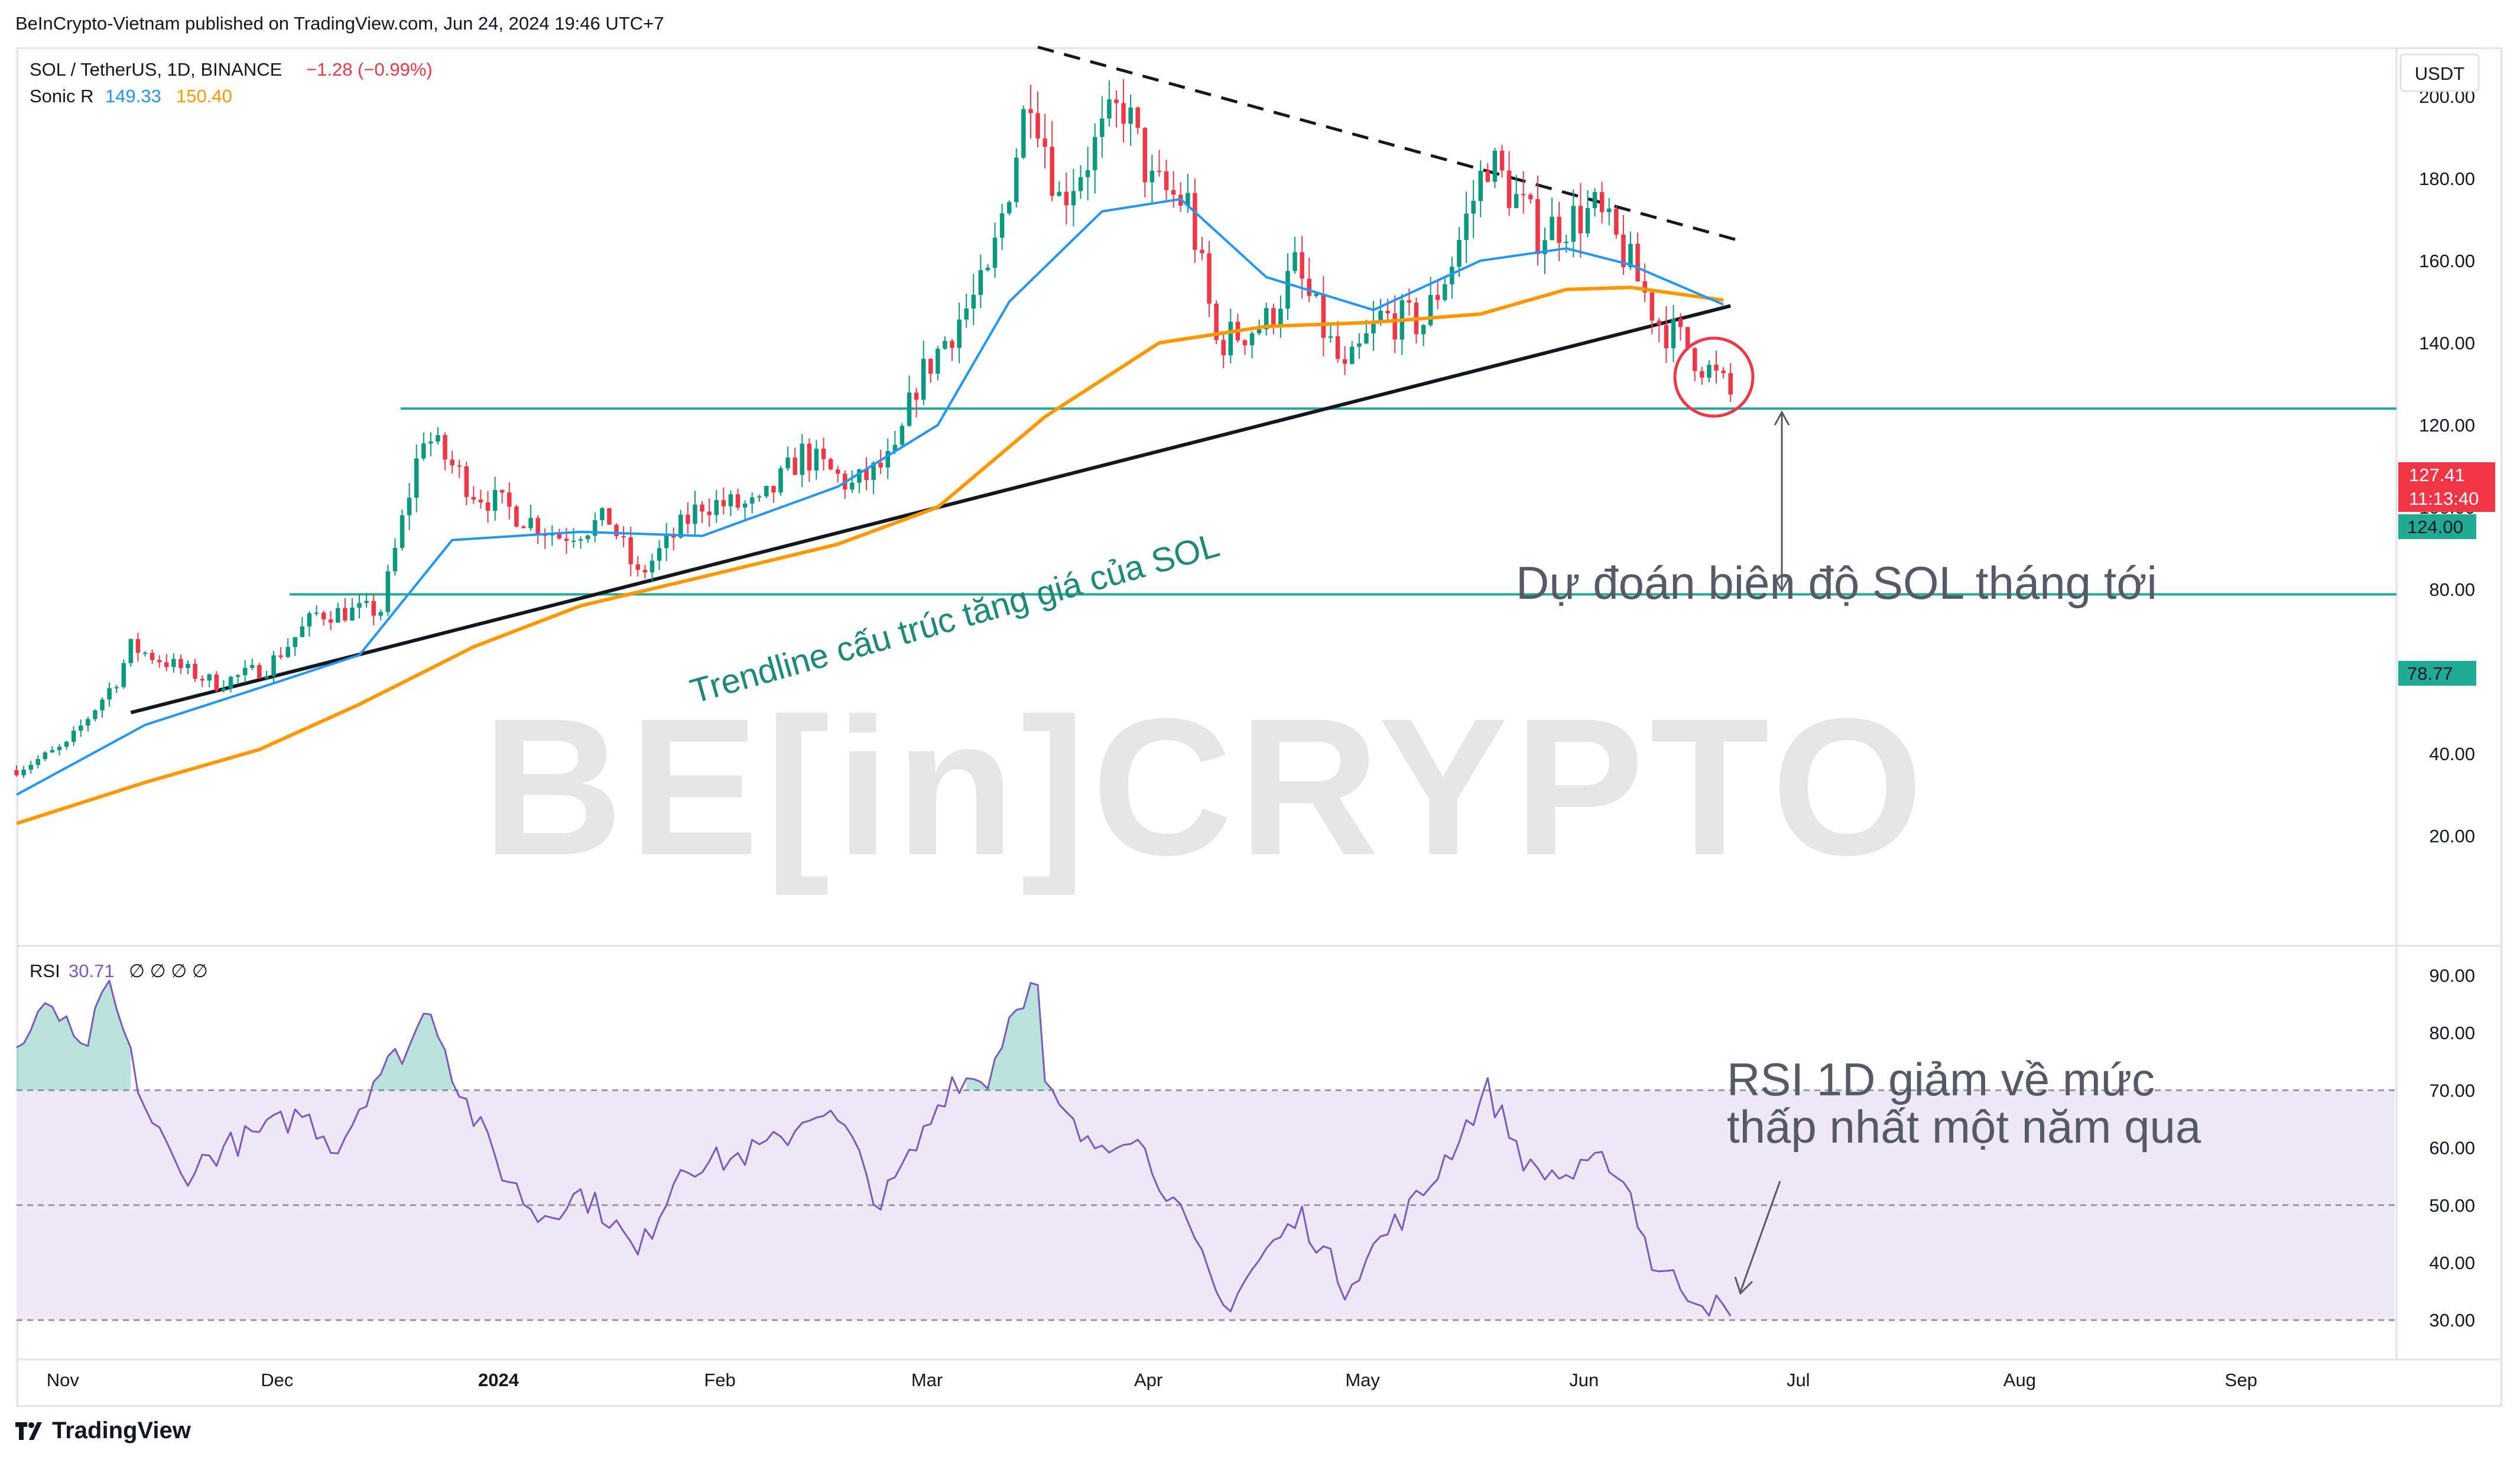 Image resolution: width=2520 pixels, height=1463 pixels. What do you see at coordinates (45, 971) in the screenshot?
I see `rsi-legend-name: RSI` at bounding box center [45, 971].